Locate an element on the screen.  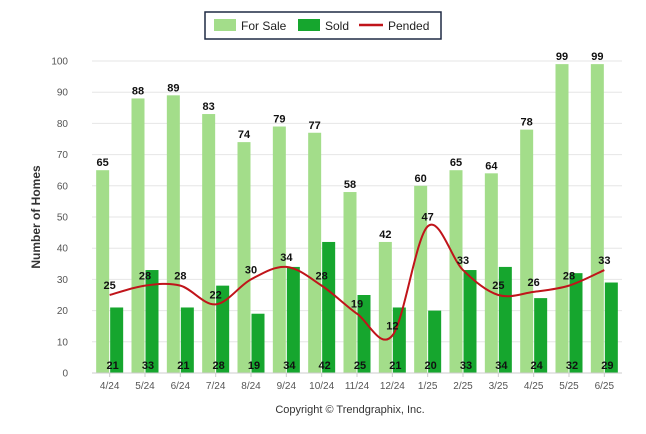
y-tick-label: 80 is located at coordinates (63, 124).